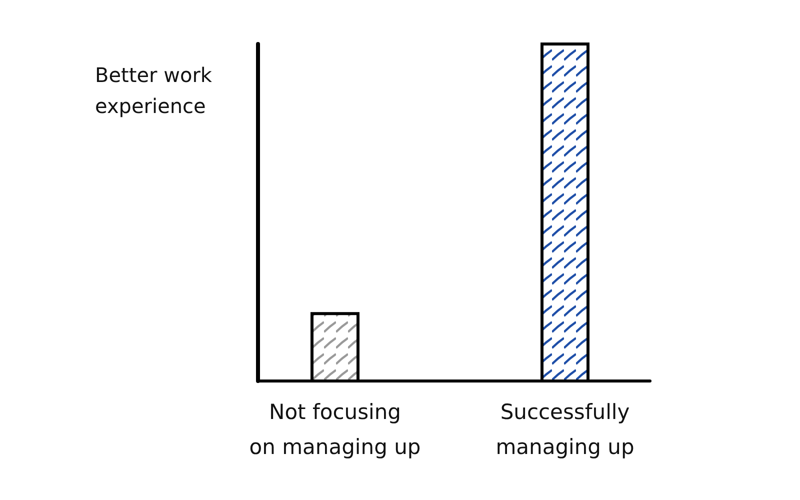  What do you see at coordinates (565, 429) in the screenshot?
I see `x-tick-label: Successfully managing up` at bounding box center [565, 429].